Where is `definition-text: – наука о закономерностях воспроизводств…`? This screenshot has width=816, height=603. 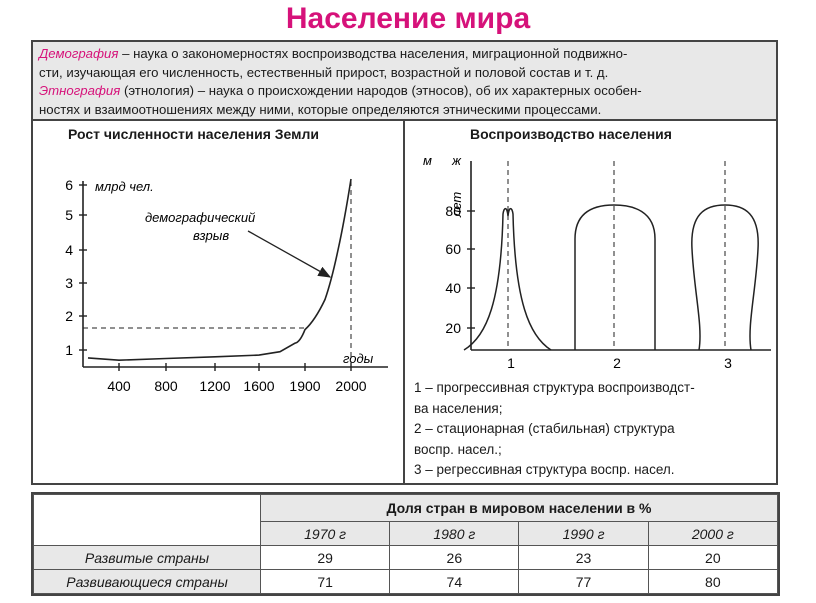 definition-text: – наука о закономерностях воспроизводств… is located at coordinates (373, 53).